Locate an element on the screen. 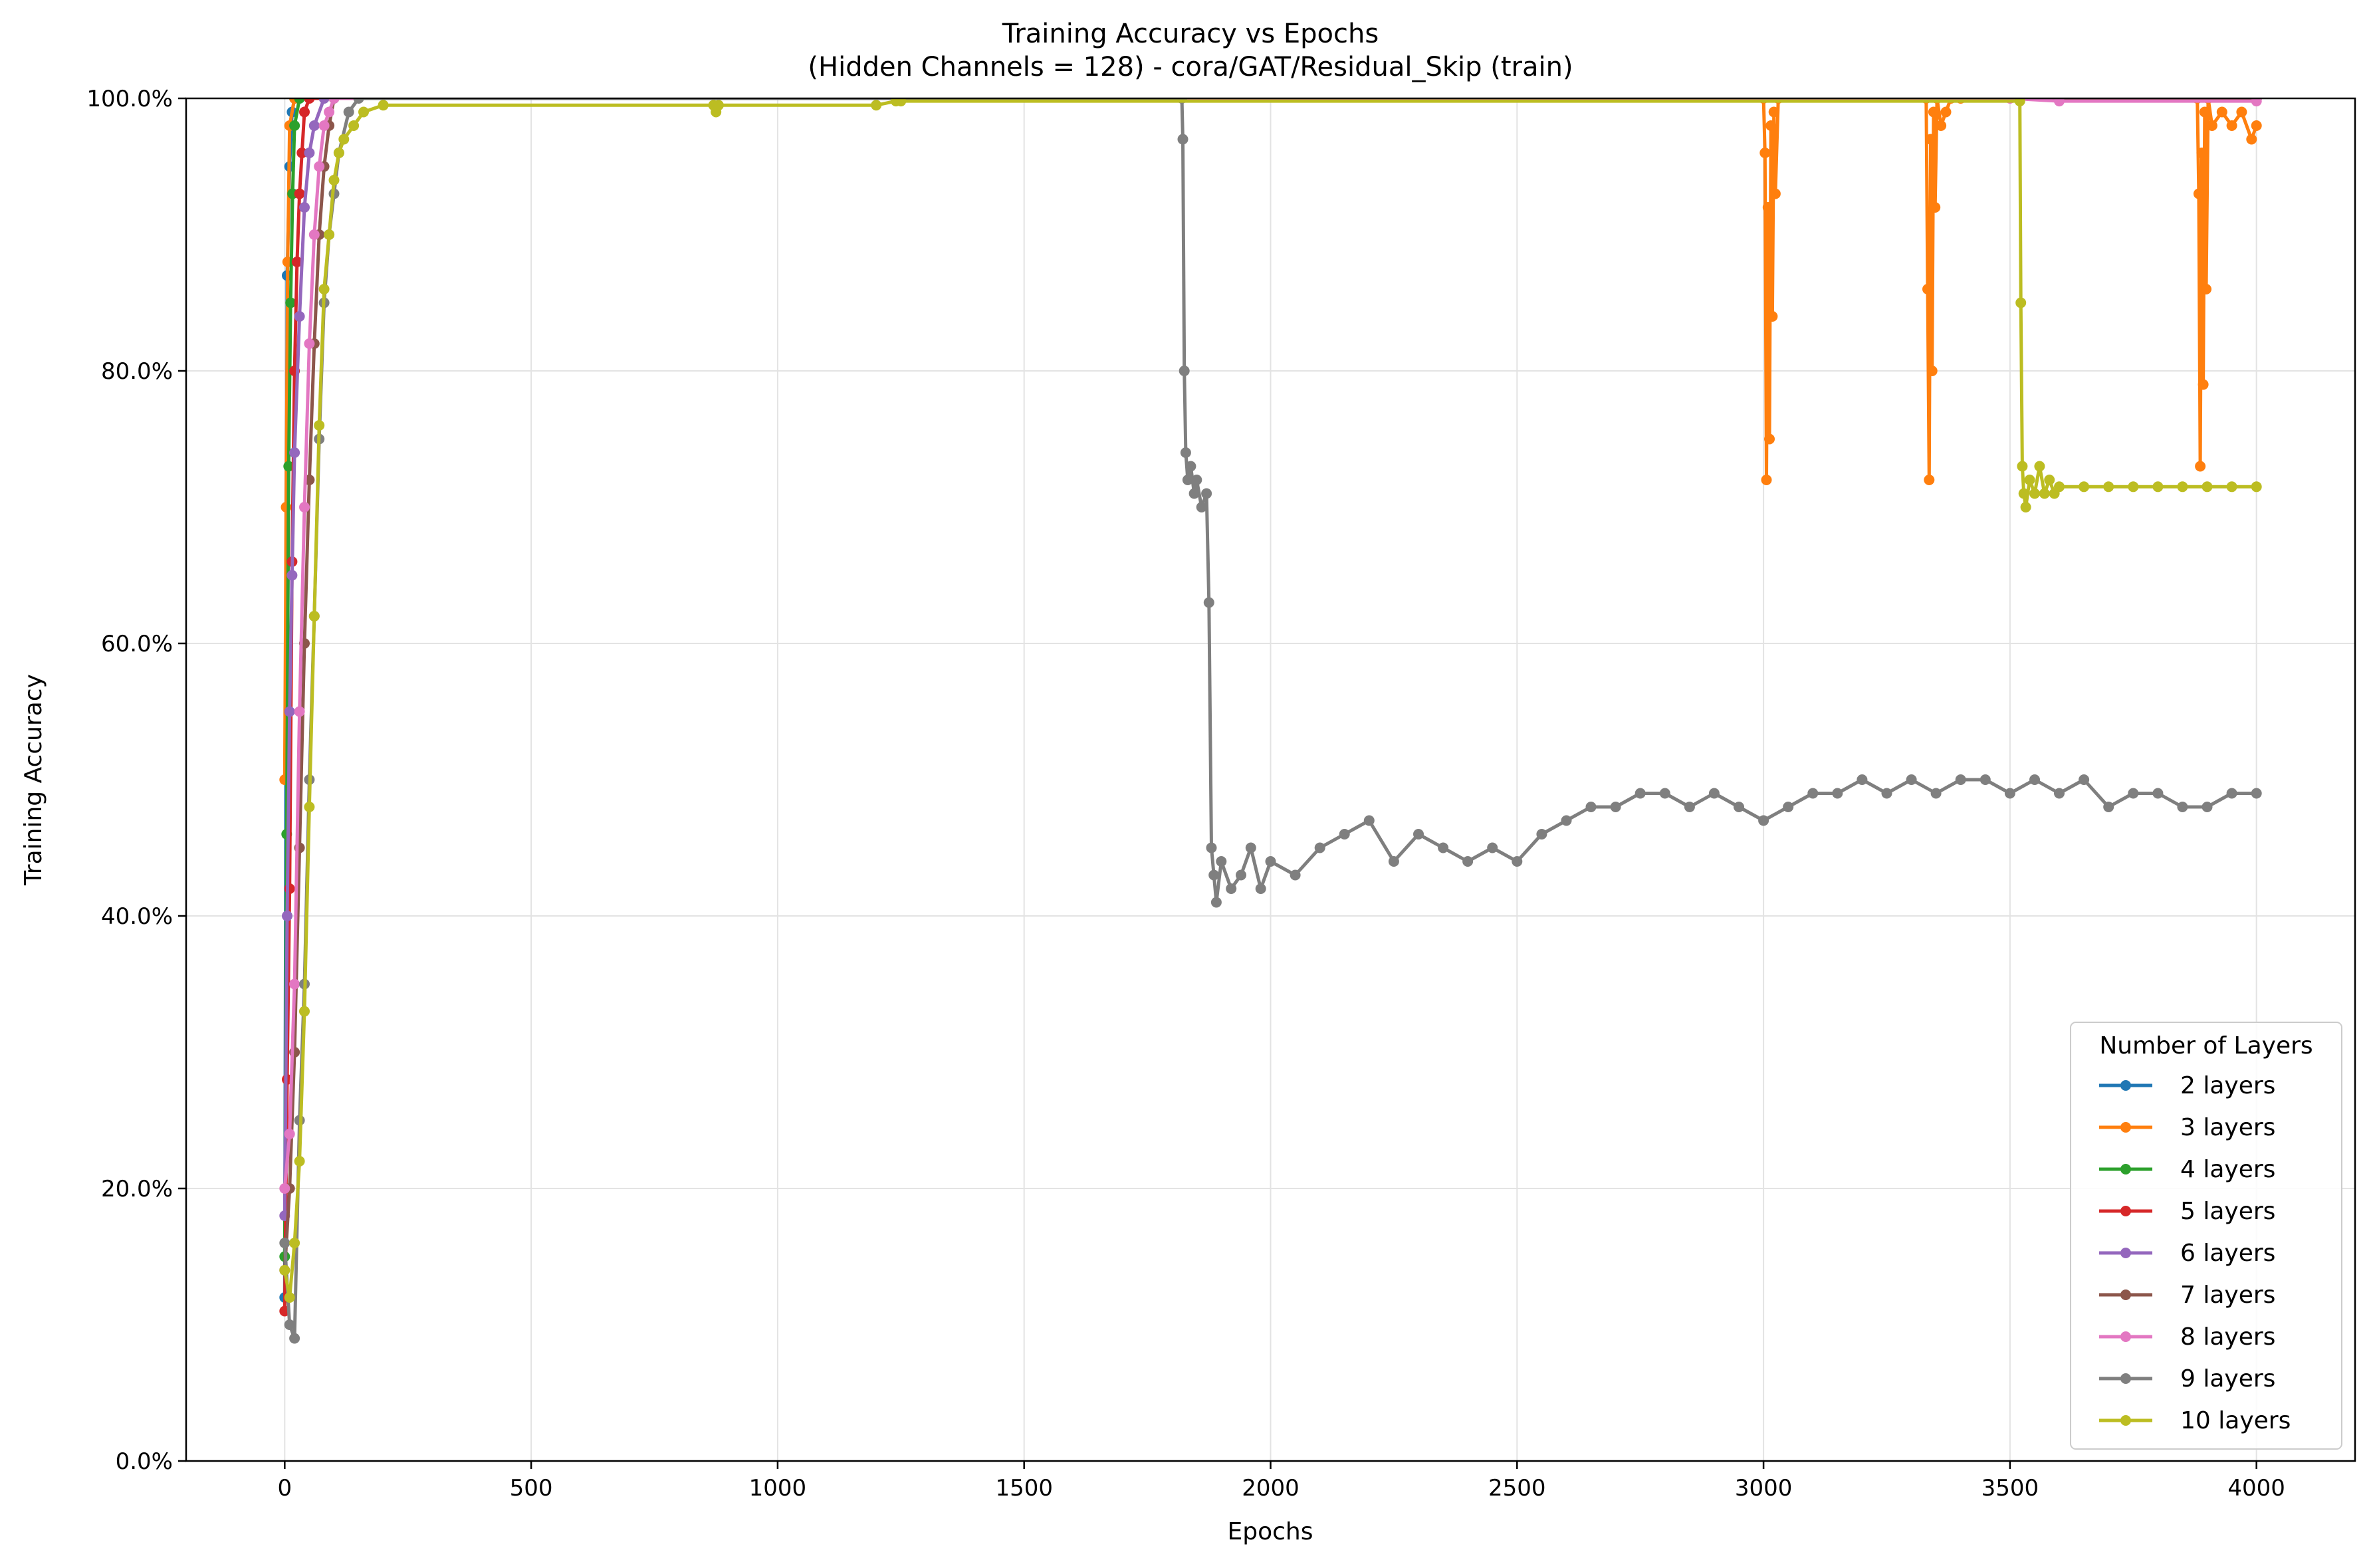 This screenshot has width=2373, height=1568. y-tick-label: 60.0% is located at coordinates (137, 644).